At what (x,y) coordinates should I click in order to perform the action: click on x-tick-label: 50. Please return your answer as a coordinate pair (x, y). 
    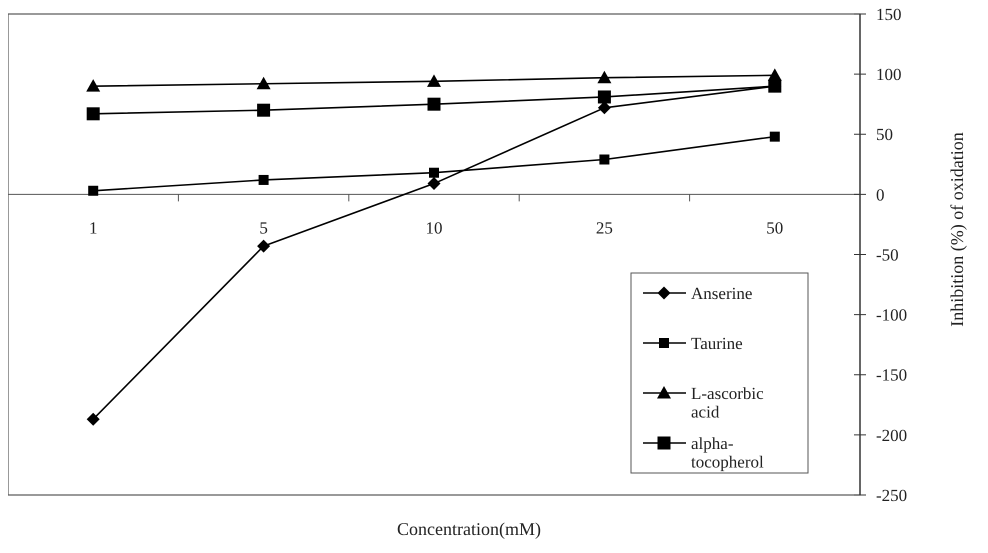
    Looking at the image, I should click on (775, 228).